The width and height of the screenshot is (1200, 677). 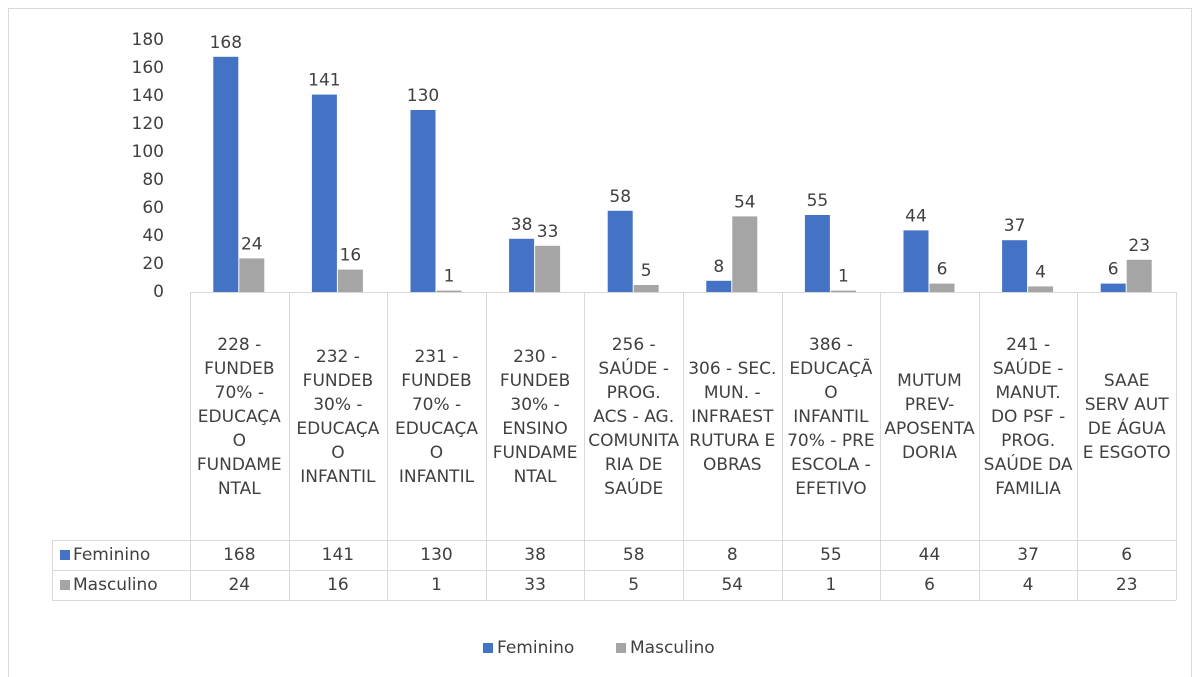 I want to click on category-label: MUTUM PREV- APOSENTADORIA, so click(x=929, y=417).